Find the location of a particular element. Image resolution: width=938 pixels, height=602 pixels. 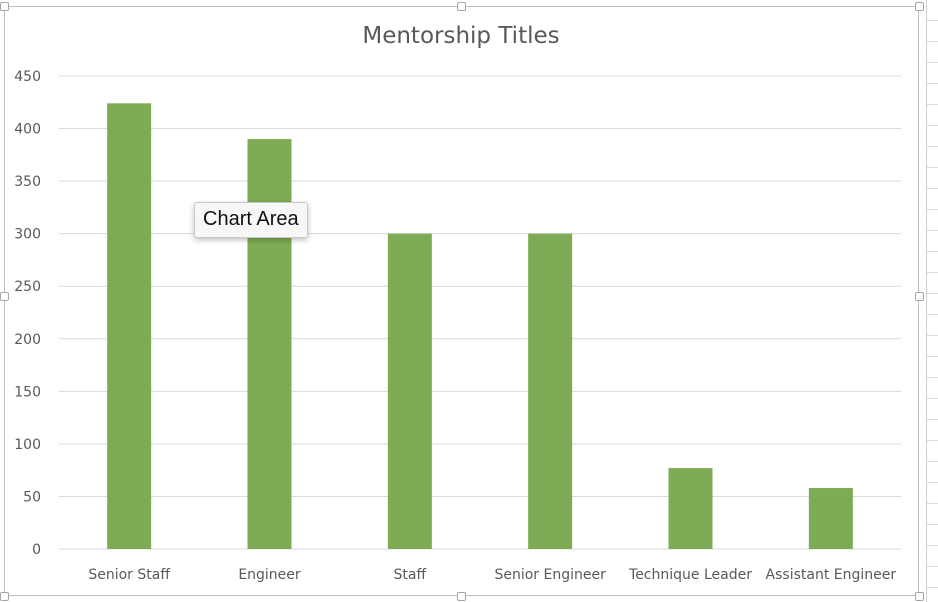

x-tick-label: Technique Leader is located at coordinates (690, 575).